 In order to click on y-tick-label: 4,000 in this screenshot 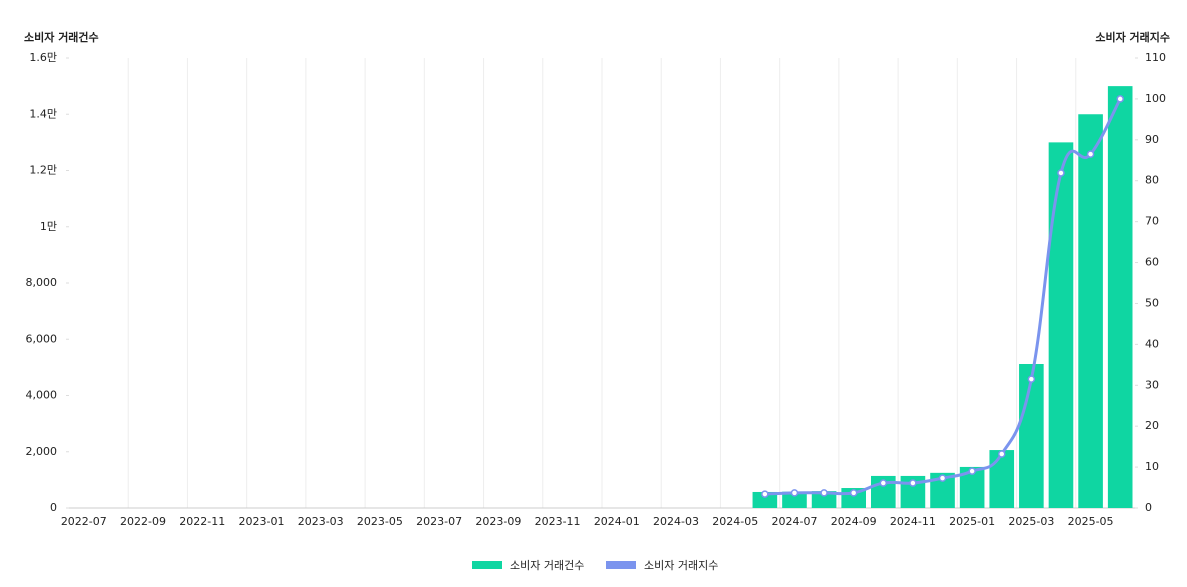, I will do `click(42, 395)`.